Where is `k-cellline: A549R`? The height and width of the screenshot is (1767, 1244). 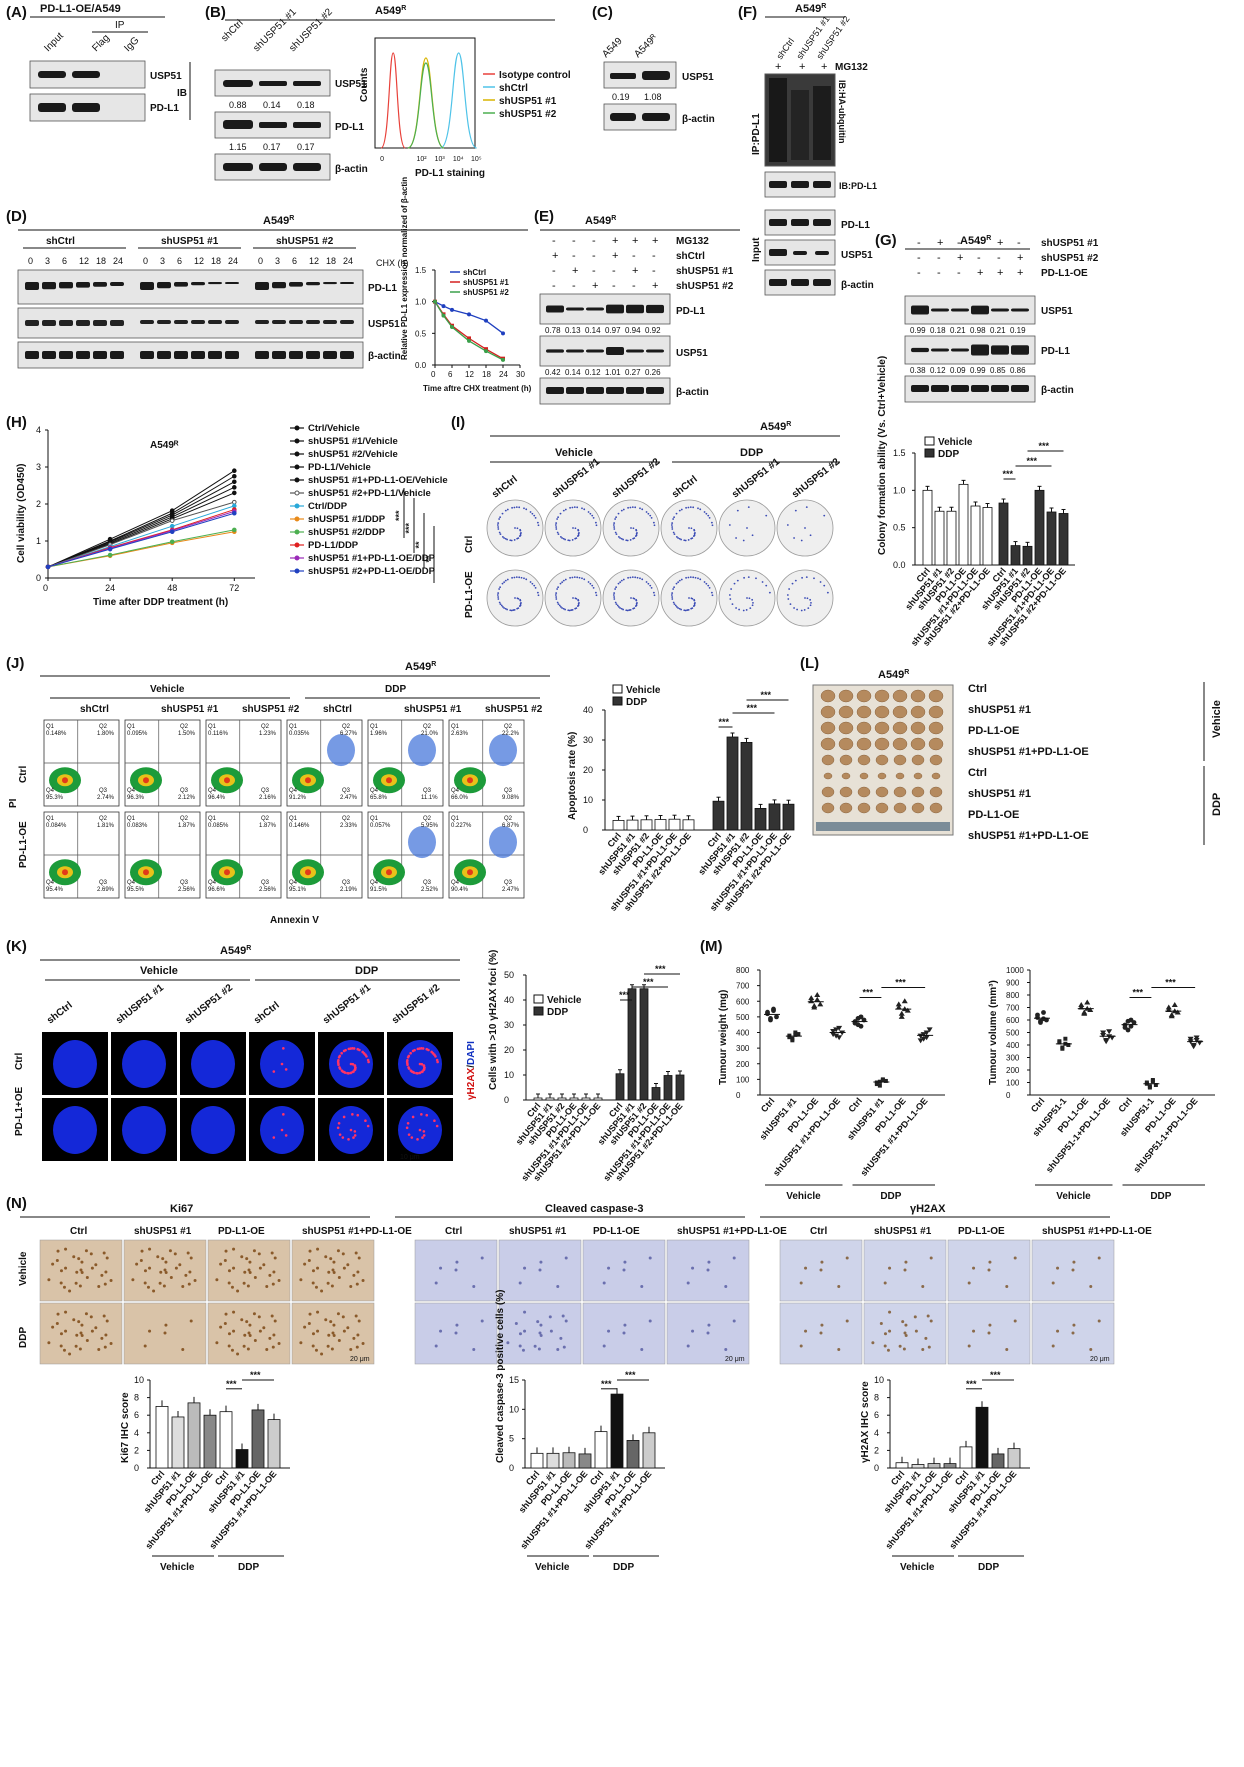
k-cellline: A549R is located at coordinates (235, 951).